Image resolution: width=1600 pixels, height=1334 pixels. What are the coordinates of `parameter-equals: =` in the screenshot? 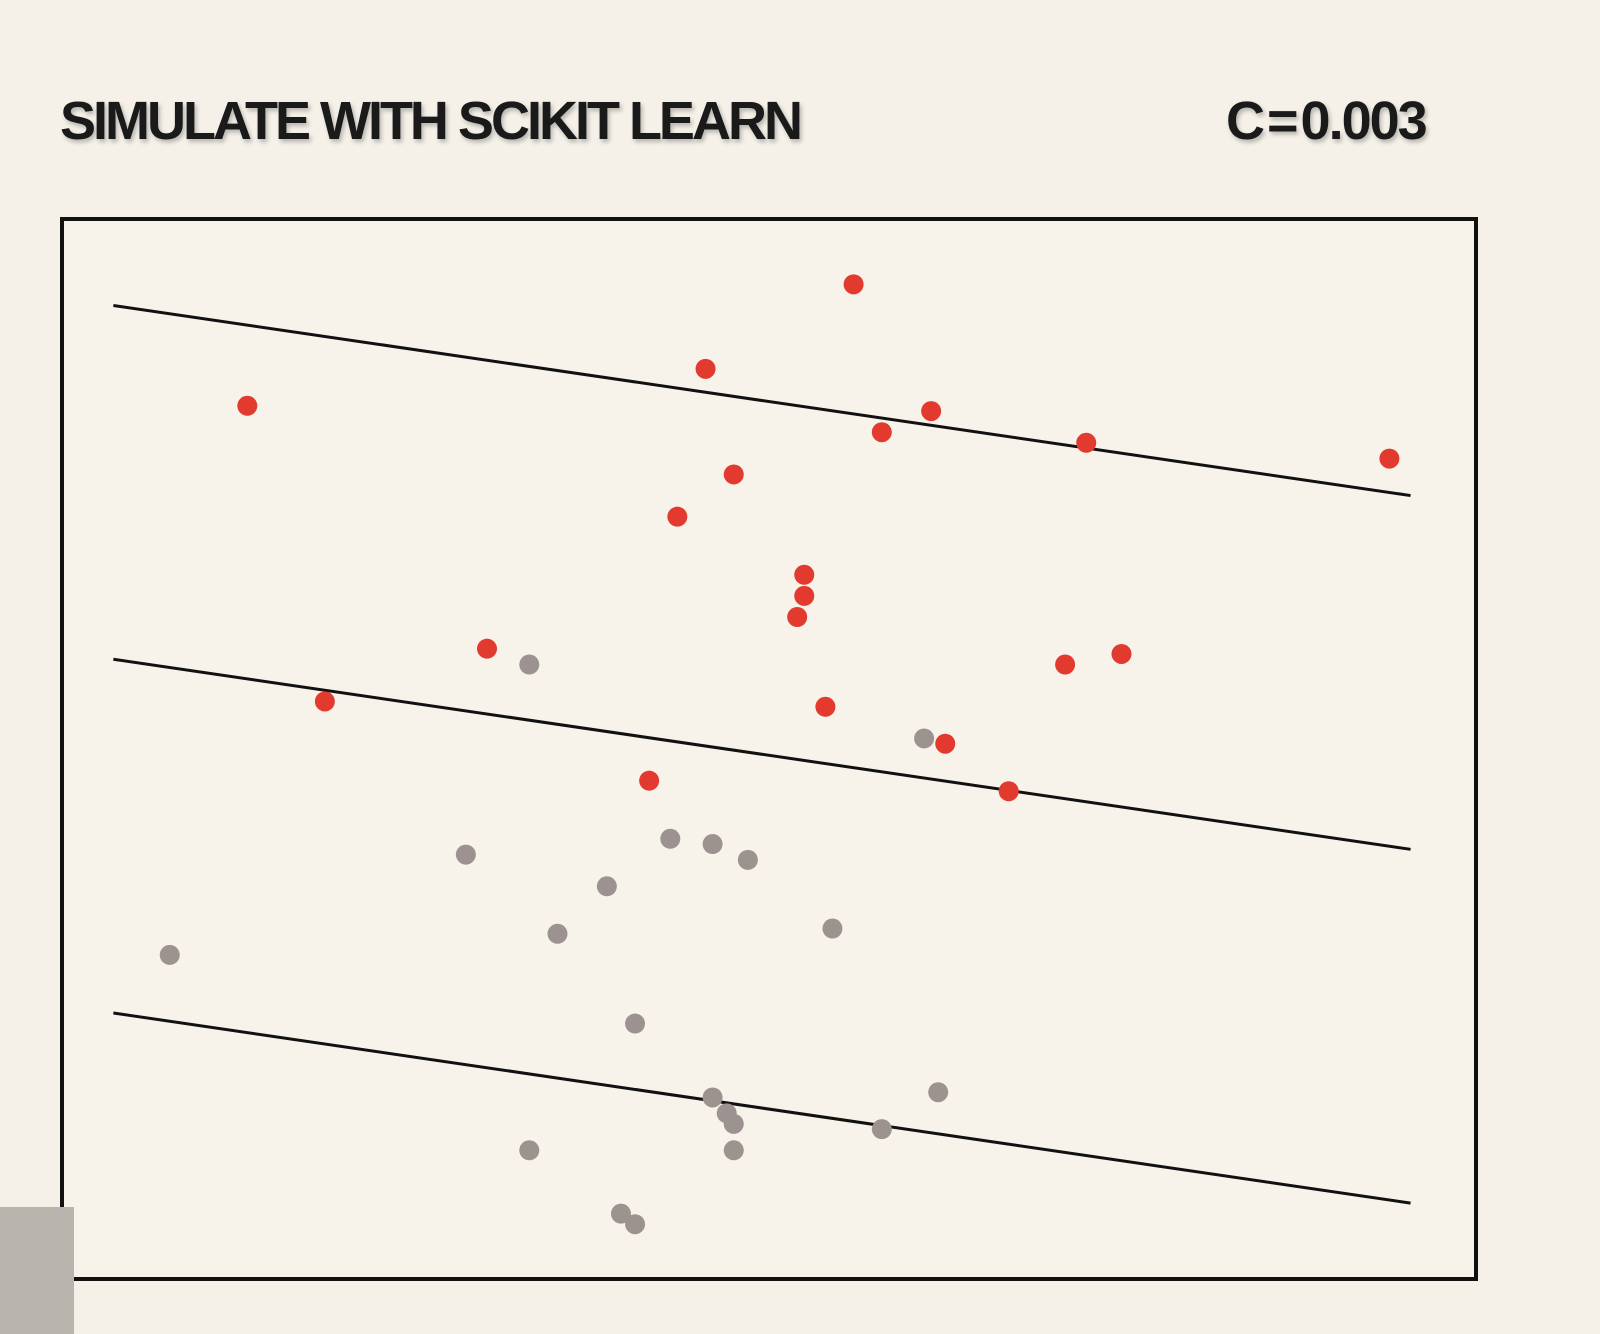 It's located at (1283, 121).